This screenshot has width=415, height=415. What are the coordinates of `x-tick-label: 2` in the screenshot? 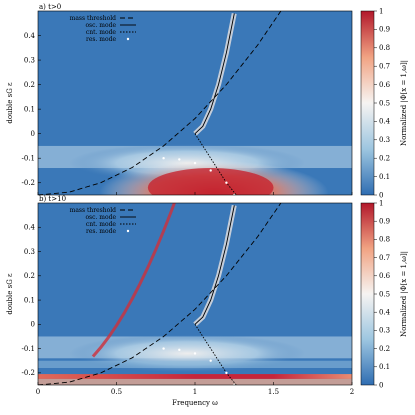 It's located at (352, 392).